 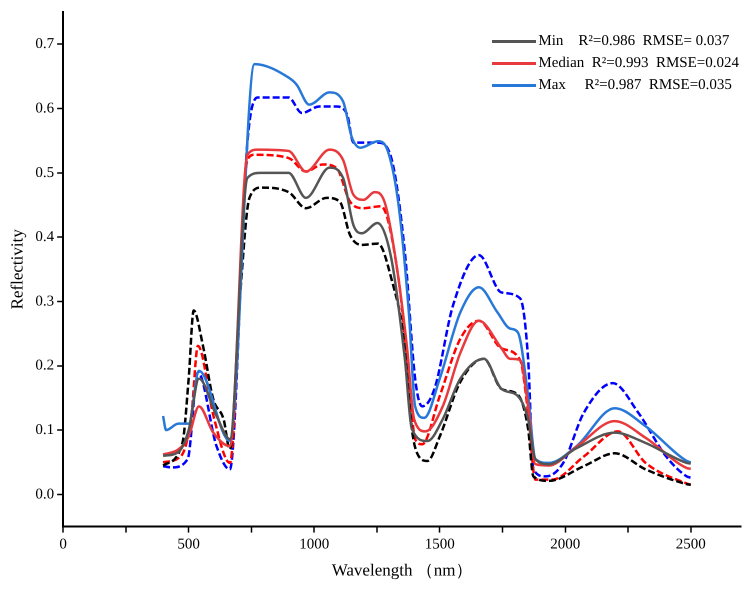 I want to click on x-tick-label: 1000, so click(x=314, y=544).